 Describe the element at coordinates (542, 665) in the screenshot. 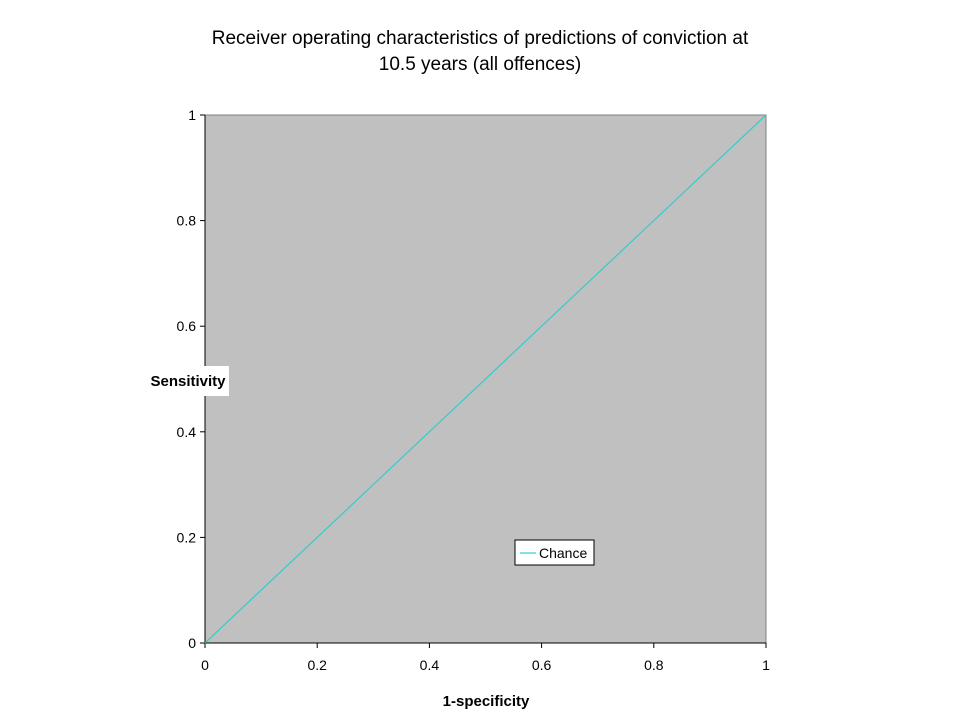

I see `x-tick-label: 0.6` at that location.